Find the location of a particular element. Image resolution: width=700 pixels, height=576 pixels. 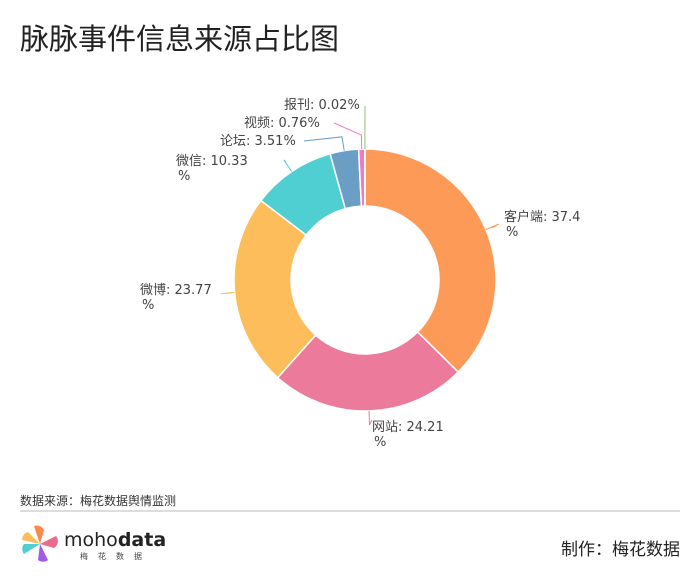

slice-微博 is located at coordinates (275, 289).